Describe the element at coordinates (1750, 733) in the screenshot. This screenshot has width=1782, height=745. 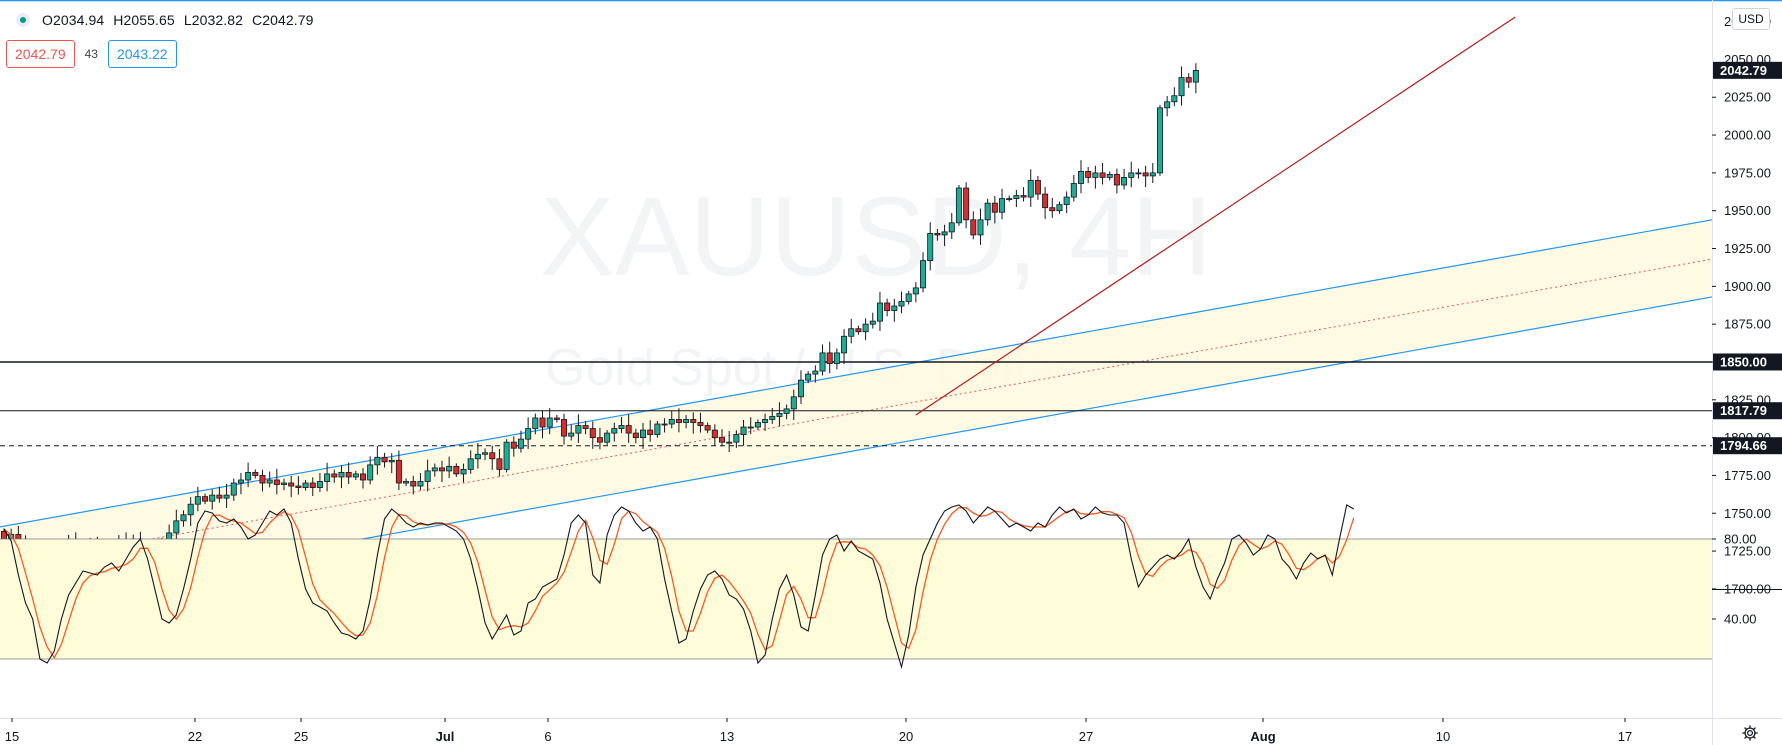
I see `gear-icon` at that location.